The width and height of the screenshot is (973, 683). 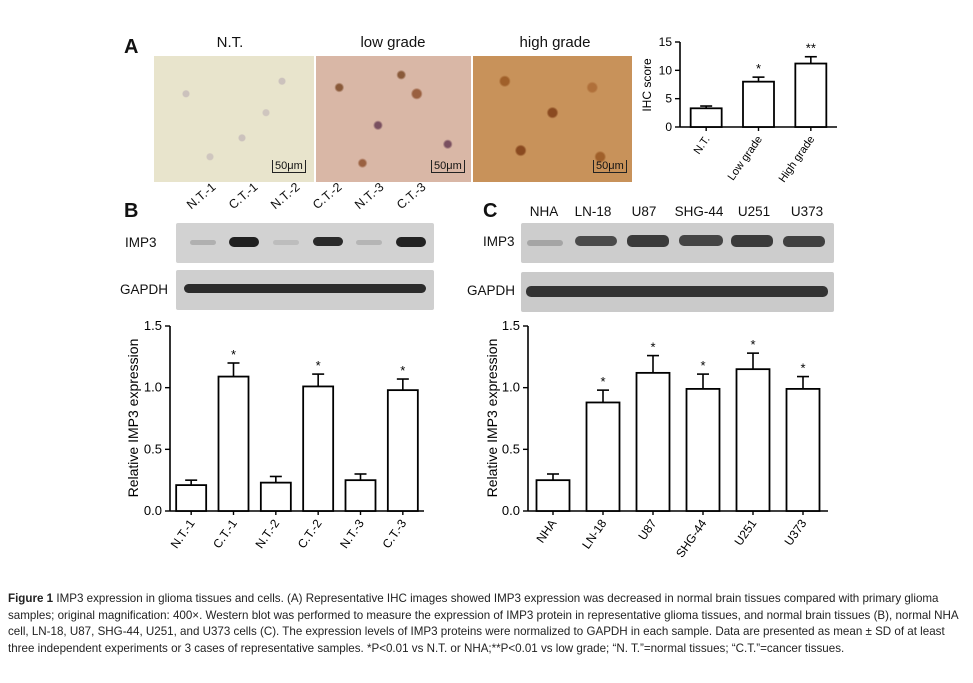 I want to click on scale-bar-low: 50μm, so click(x=448, y=166).